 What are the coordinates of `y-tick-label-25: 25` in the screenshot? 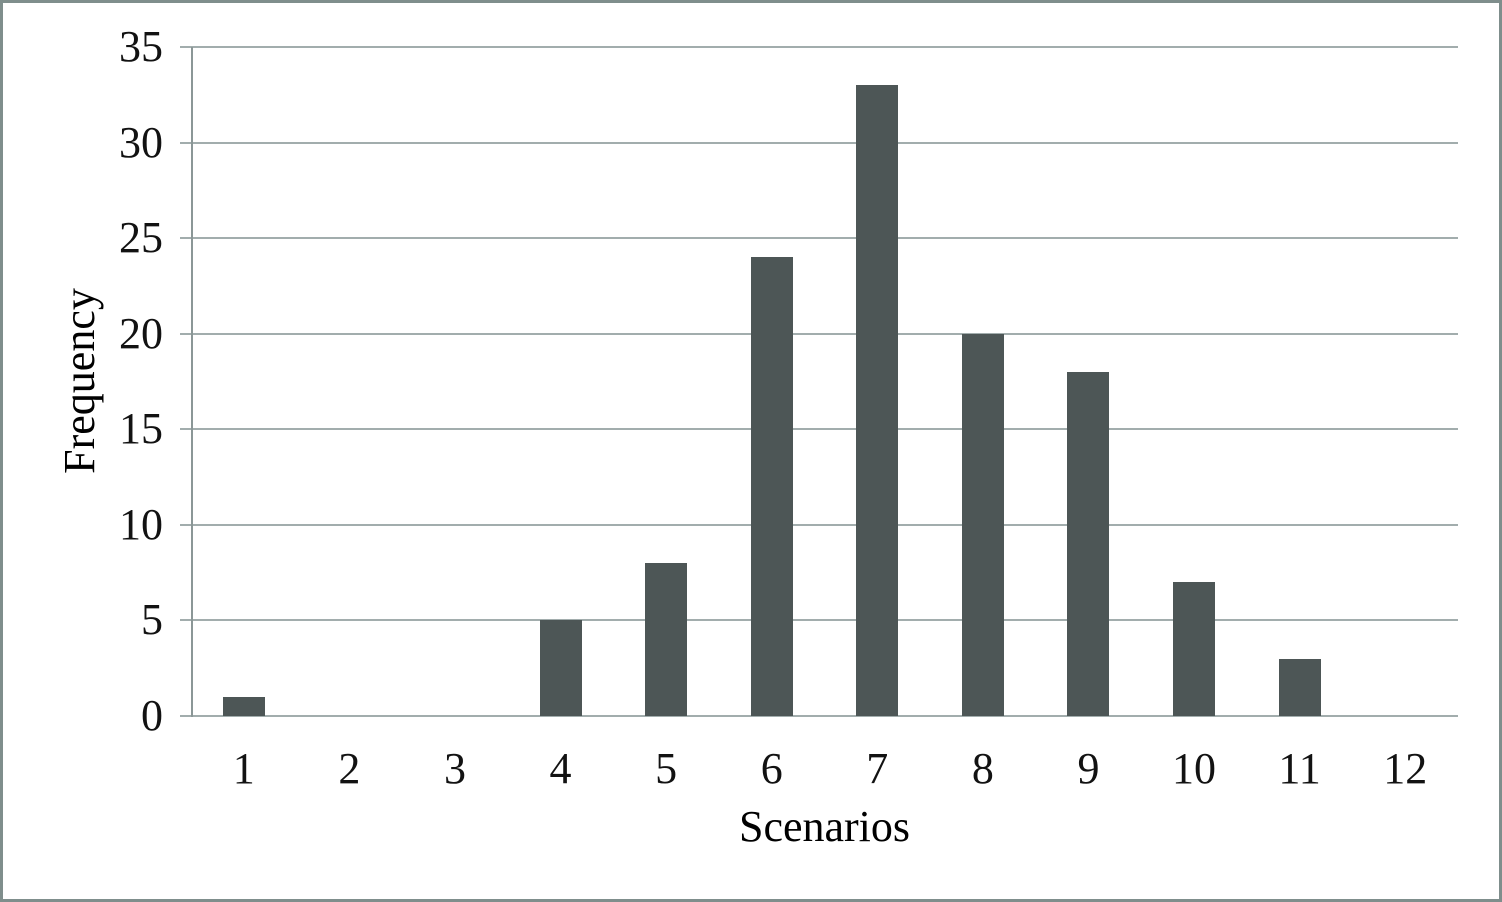 It's located at (141, 238).